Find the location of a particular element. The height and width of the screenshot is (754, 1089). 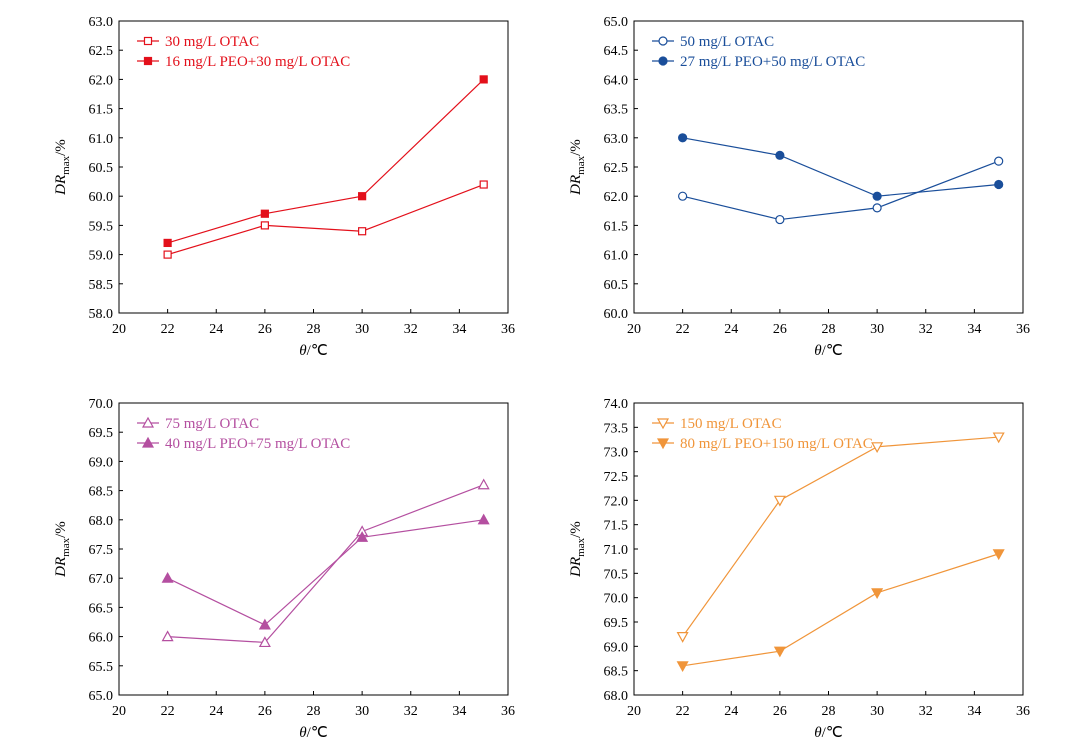

y-tick-label: 67.0 is located at coordinates (101, 579).